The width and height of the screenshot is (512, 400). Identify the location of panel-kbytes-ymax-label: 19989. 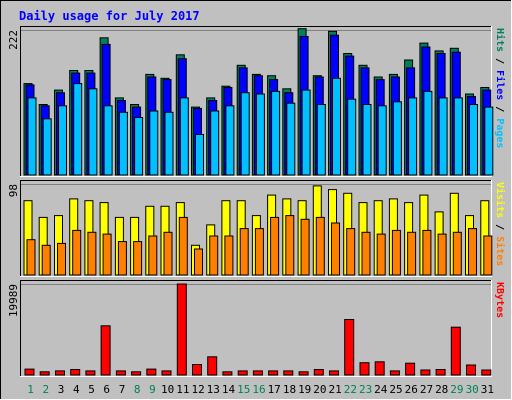
(13, 300).